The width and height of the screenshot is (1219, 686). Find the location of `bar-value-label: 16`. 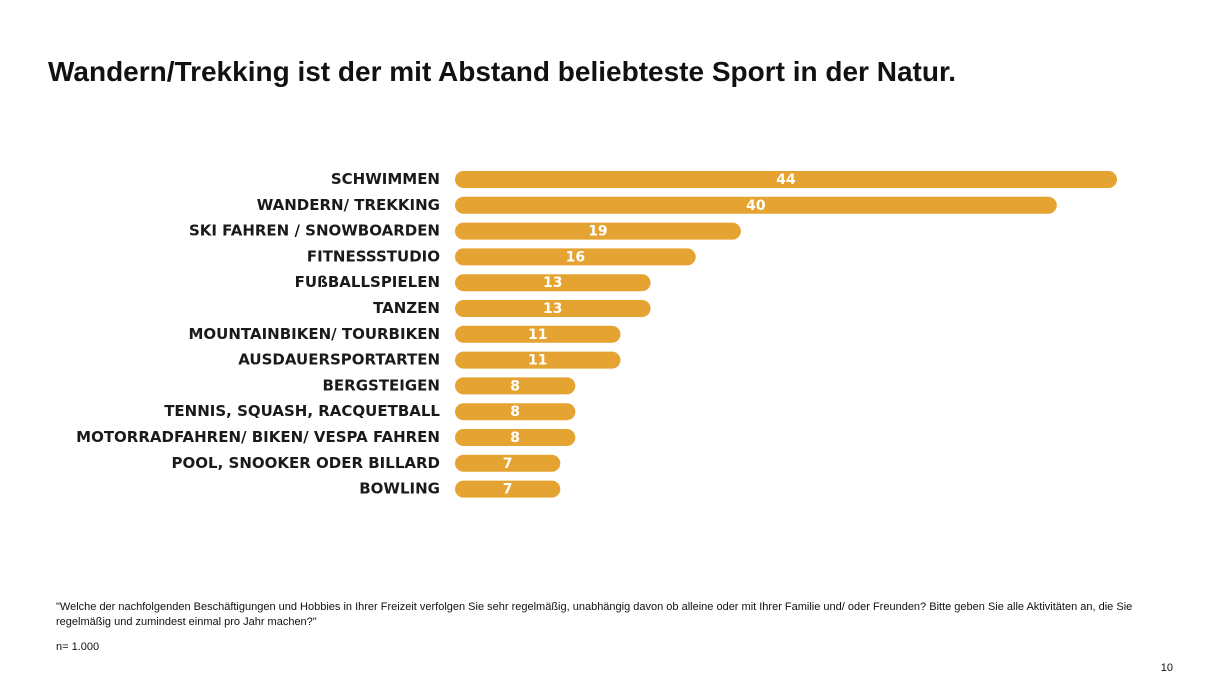

bar-value-label: 16 is located at coordinates (575, 257).